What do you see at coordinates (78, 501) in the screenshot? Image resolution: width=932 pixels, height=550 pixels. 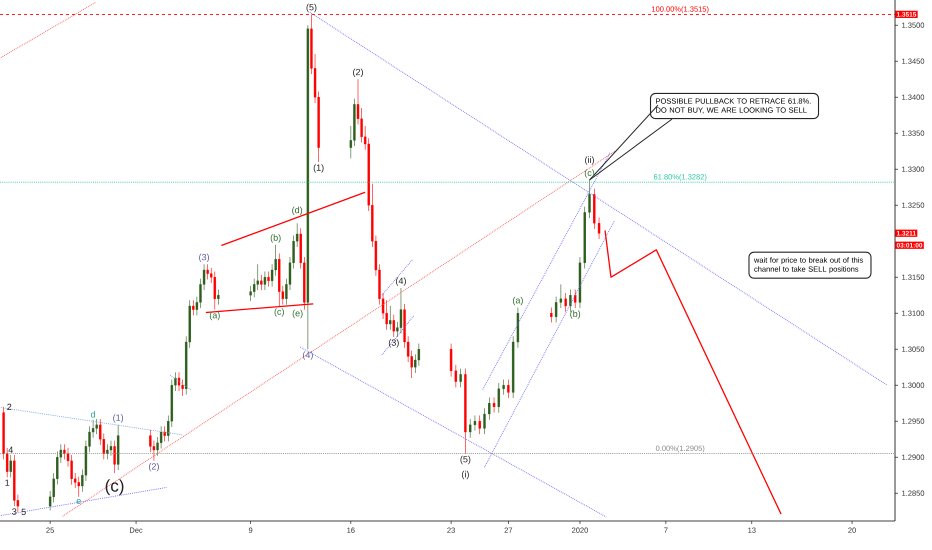 I see `annotation: e` at bounding box center [78, 501].